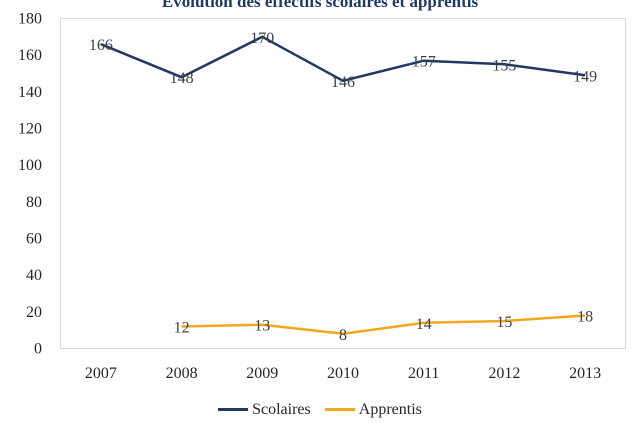 Image resolution: width=640 pixels, height=428 pixels. What do you see at coordinates (30, 92) in the screenshot?
I see `y-tick-label: 140` at bounding box center [30, 92].